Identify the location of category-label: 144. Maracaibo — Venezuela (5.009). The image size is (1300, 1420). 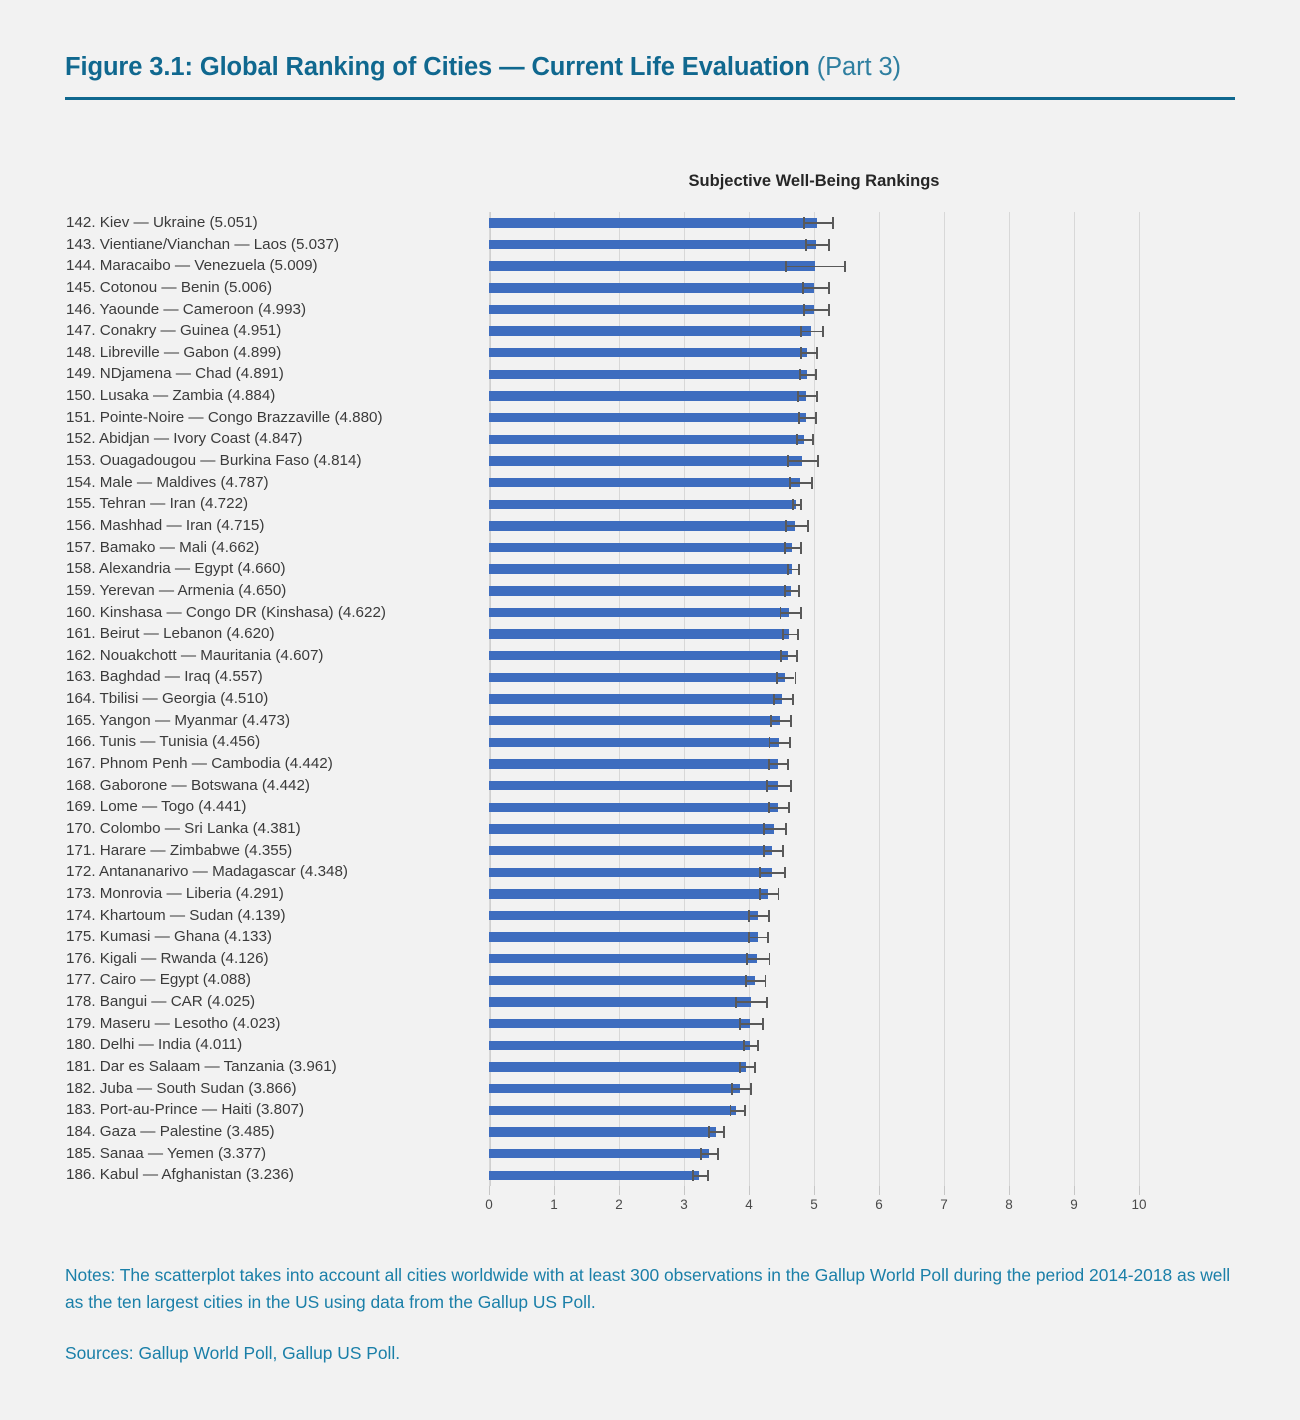
(192, 266).